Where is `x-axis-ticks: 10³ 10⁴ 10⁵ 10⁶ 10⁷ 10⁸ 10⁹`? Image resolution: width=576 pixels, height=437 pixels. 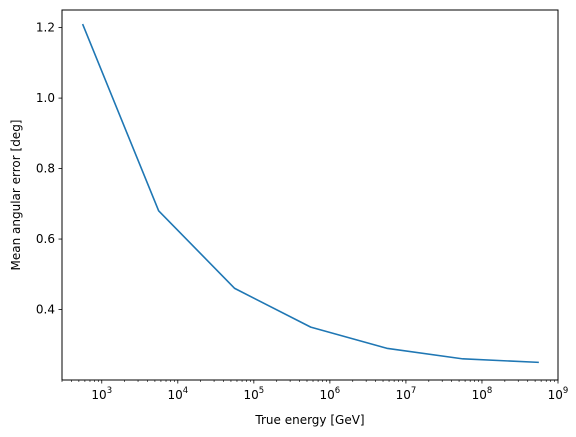 x-axis-ticks: 10³ 10⁴ 10⁵ 10⁶ 10⁷ 10⁸ 10⁹ is located at coordinates (329, 391).